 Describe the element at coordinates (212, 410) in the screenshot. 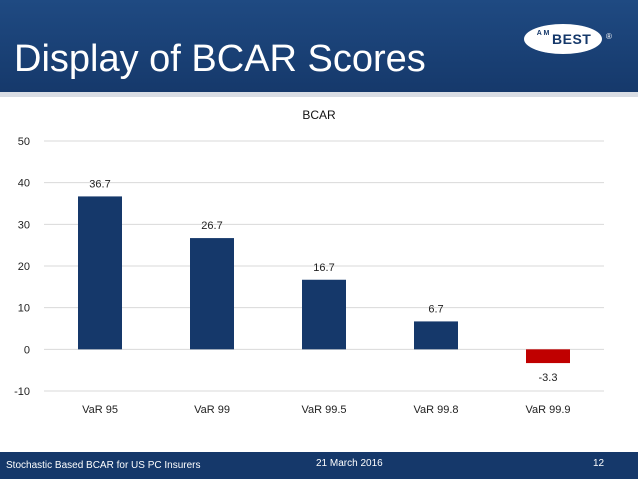

I see `x-tick-label: VaR 99` at that location.